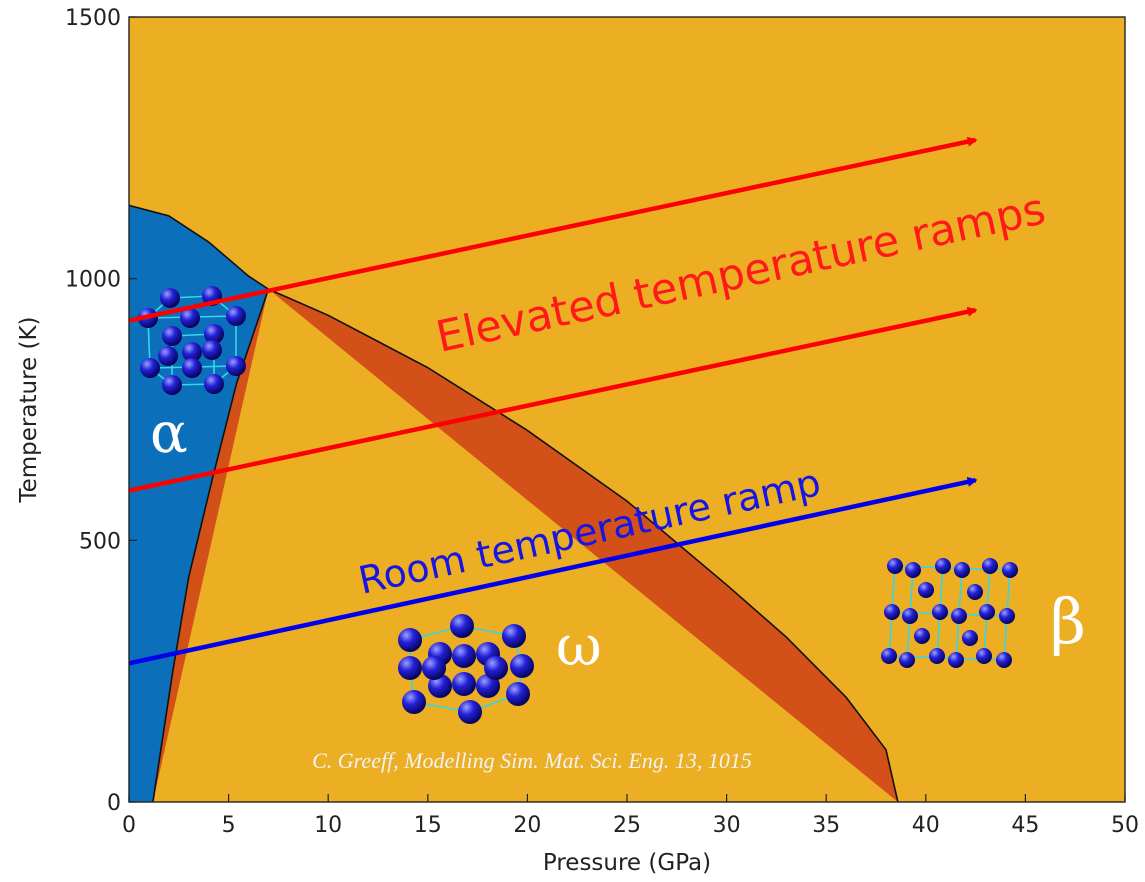  I want to click on x-tick-label: 45, so click(1025, 825).